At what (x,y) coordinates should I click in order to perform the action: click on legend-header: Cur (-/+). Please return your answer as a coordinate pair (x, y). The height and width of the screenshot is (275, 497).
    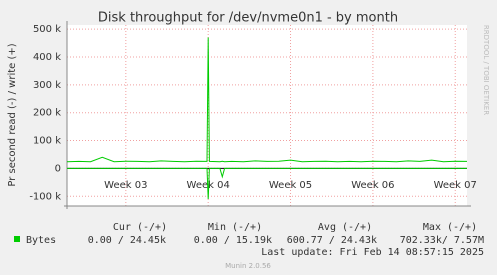
    Looking at the image, I should click on (140, 227).